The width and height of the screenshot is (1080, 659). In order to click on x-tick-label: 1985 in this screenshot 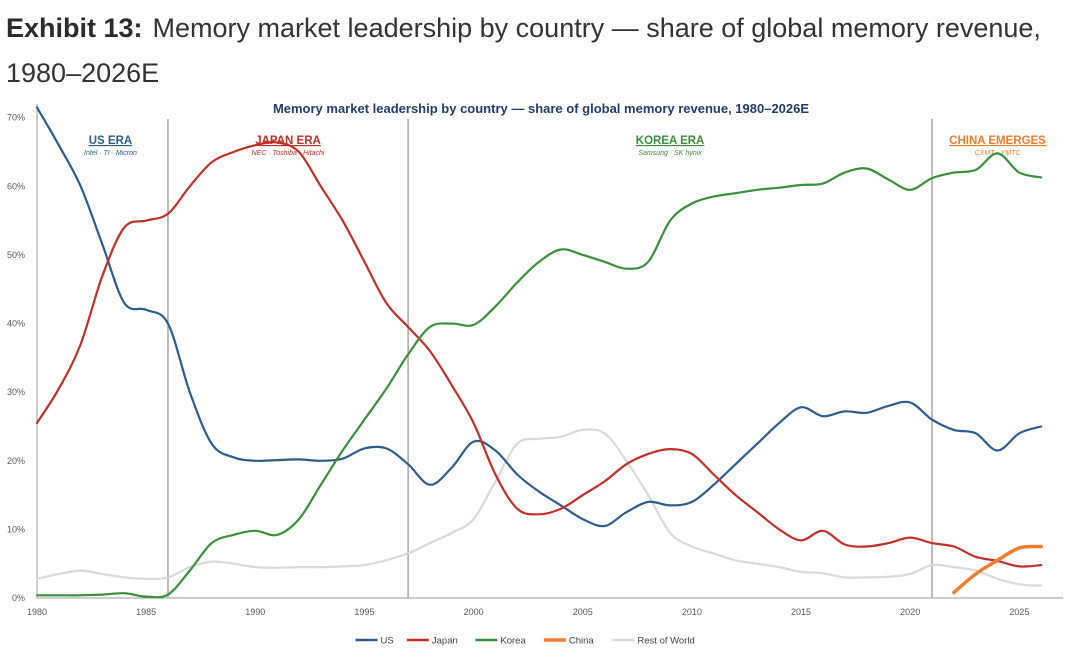, I will do `click(146, 612)`.